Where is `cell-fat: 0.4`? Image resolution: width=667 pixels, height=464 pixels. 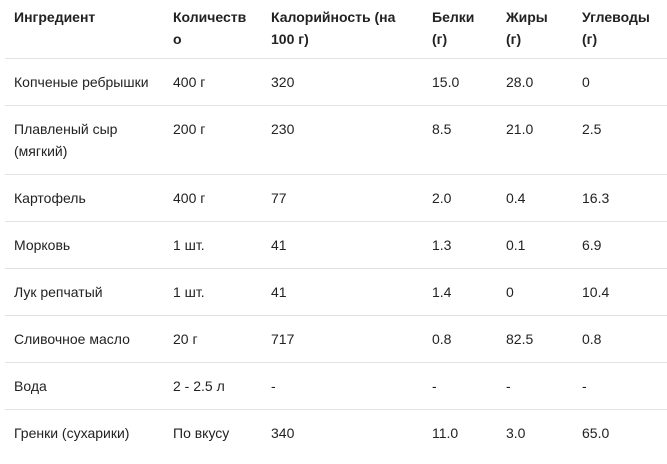 cell-fat: 0.4 is located at coordinates (535, 198).